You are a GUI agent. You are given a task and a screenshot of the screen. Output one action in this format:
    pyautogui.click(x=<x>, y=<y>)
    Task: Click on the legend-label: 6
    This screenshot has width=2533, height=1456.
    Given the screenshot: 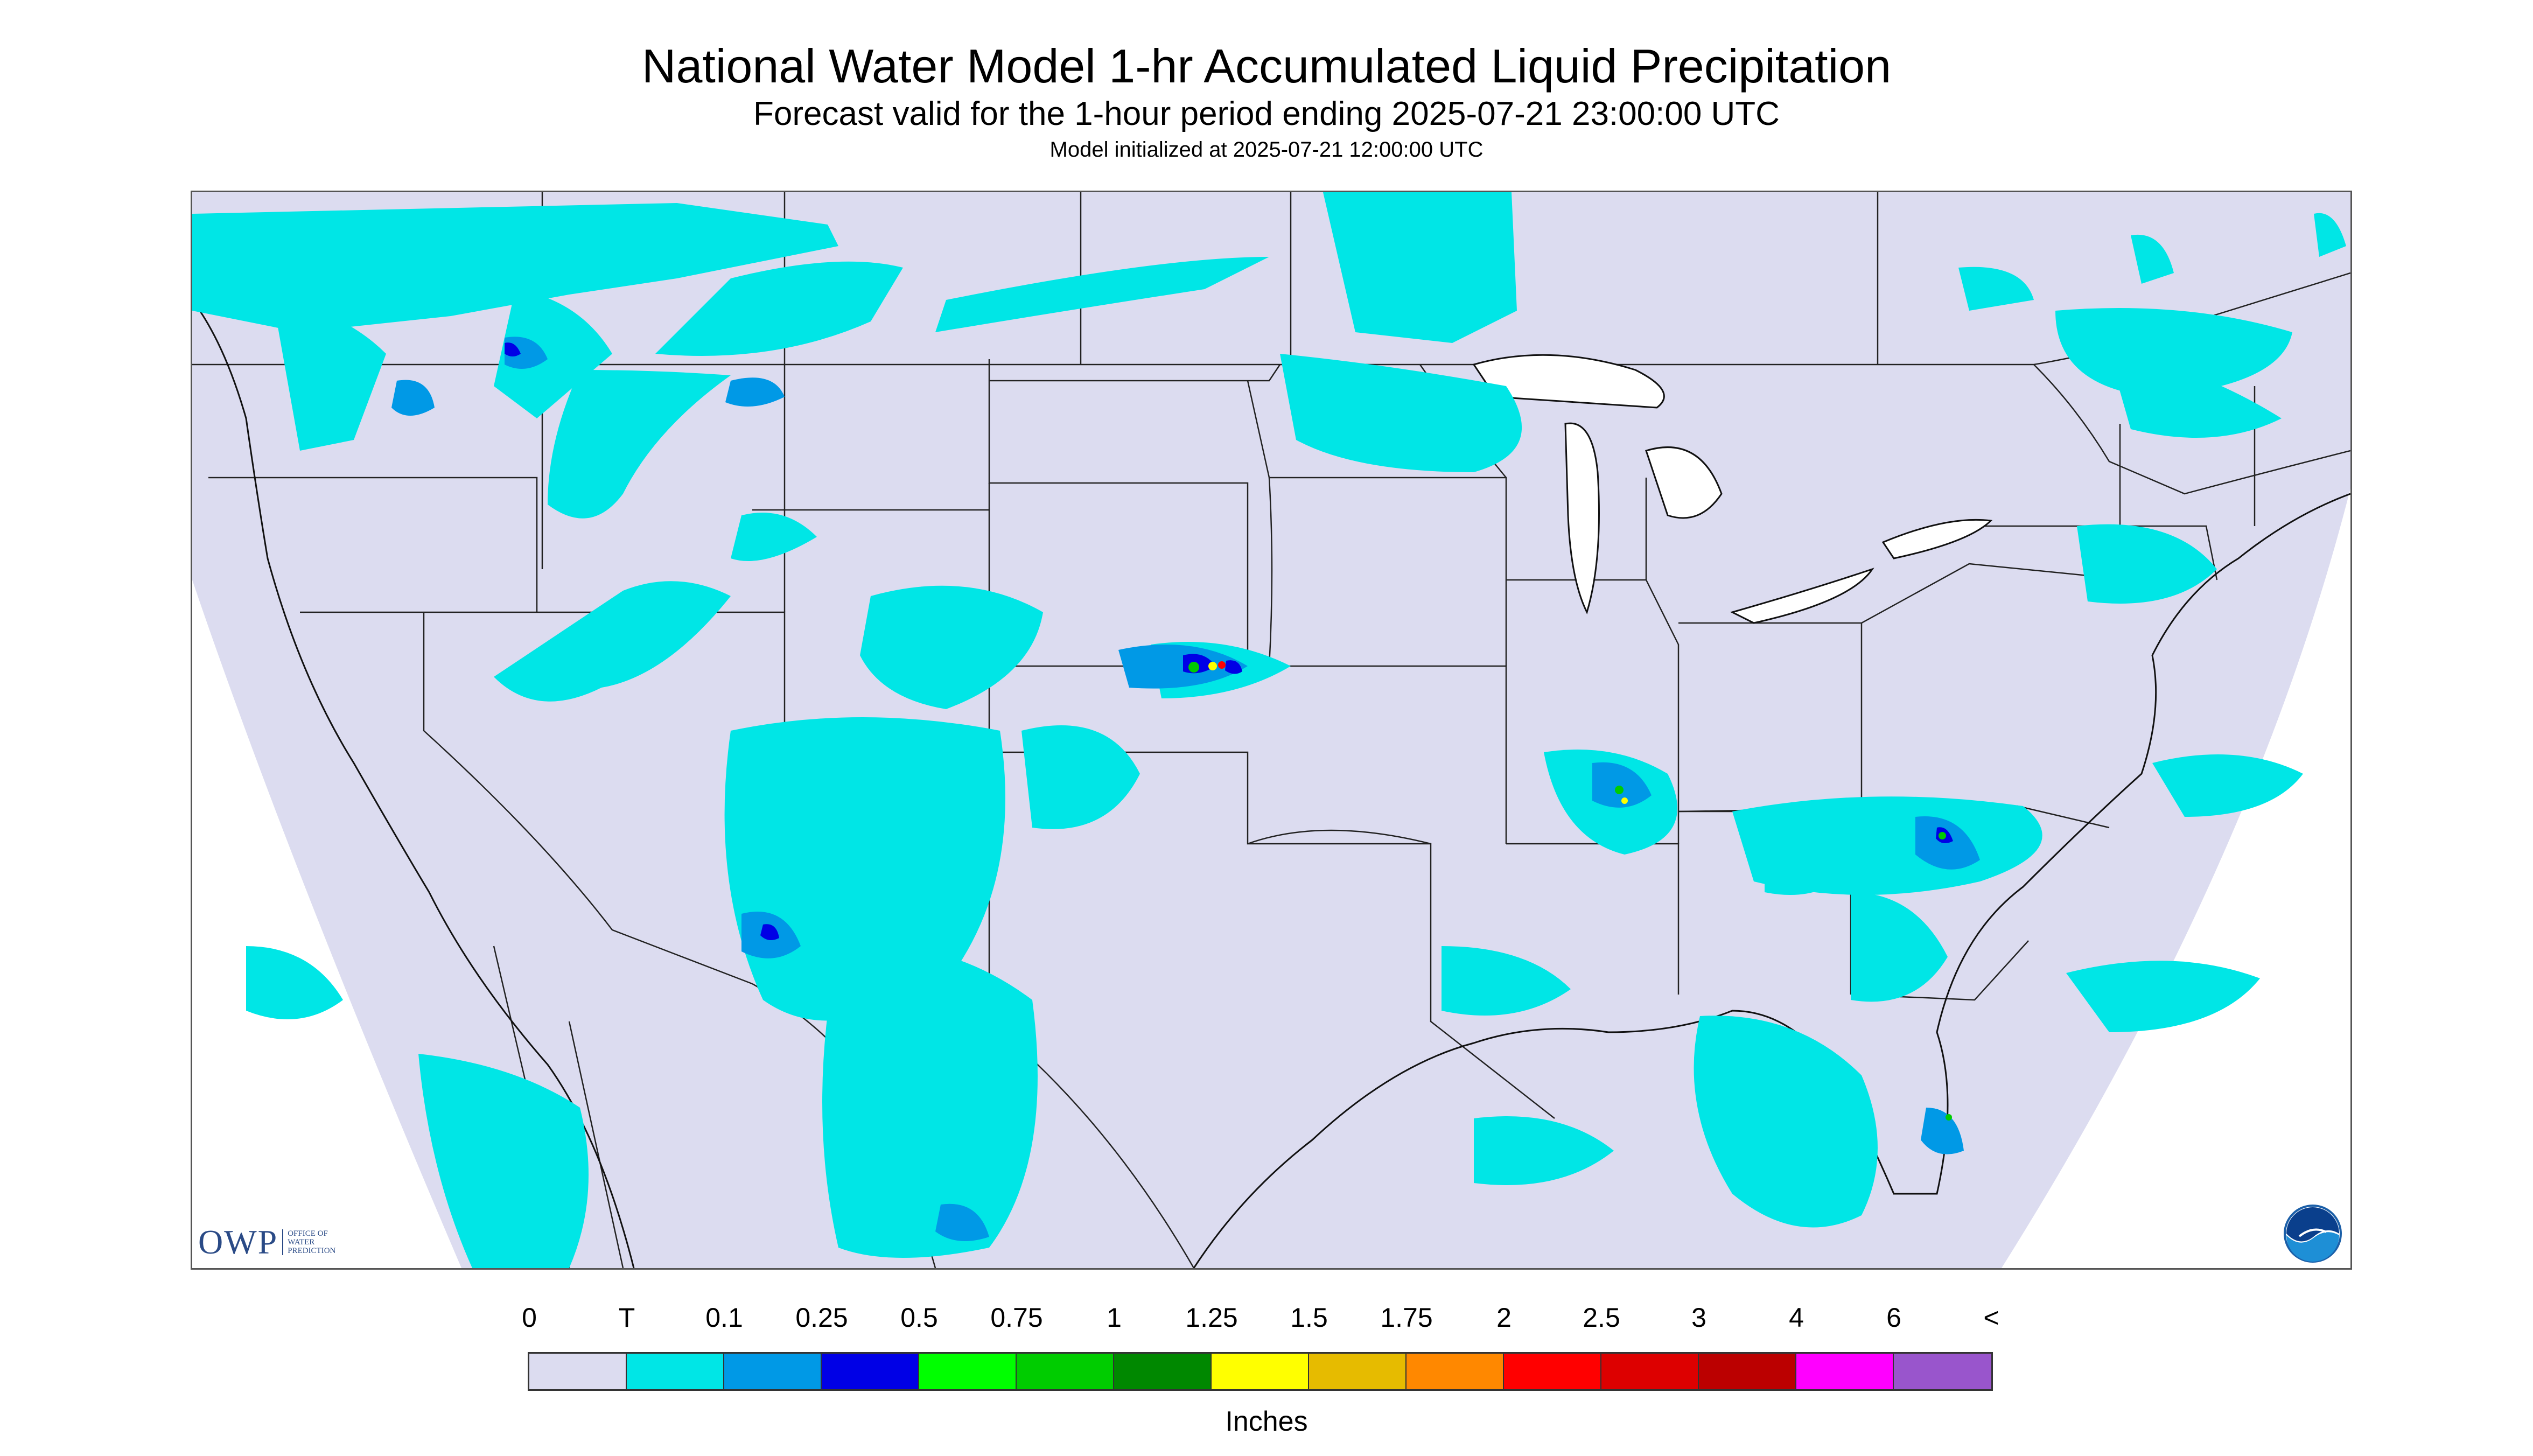 What is the action you would take?
    pyautogui.click(x=1893, y=1318)
    